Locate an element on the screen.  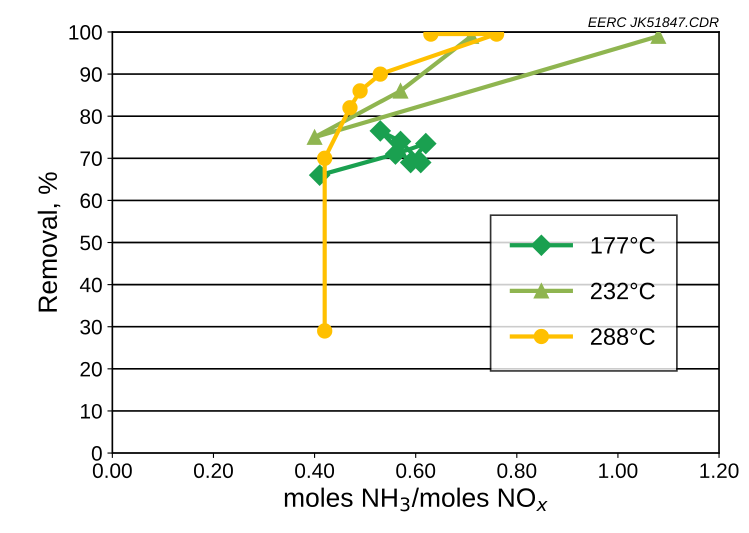
text: EERC JK51847.CDR is located at coordinates (653, 22).